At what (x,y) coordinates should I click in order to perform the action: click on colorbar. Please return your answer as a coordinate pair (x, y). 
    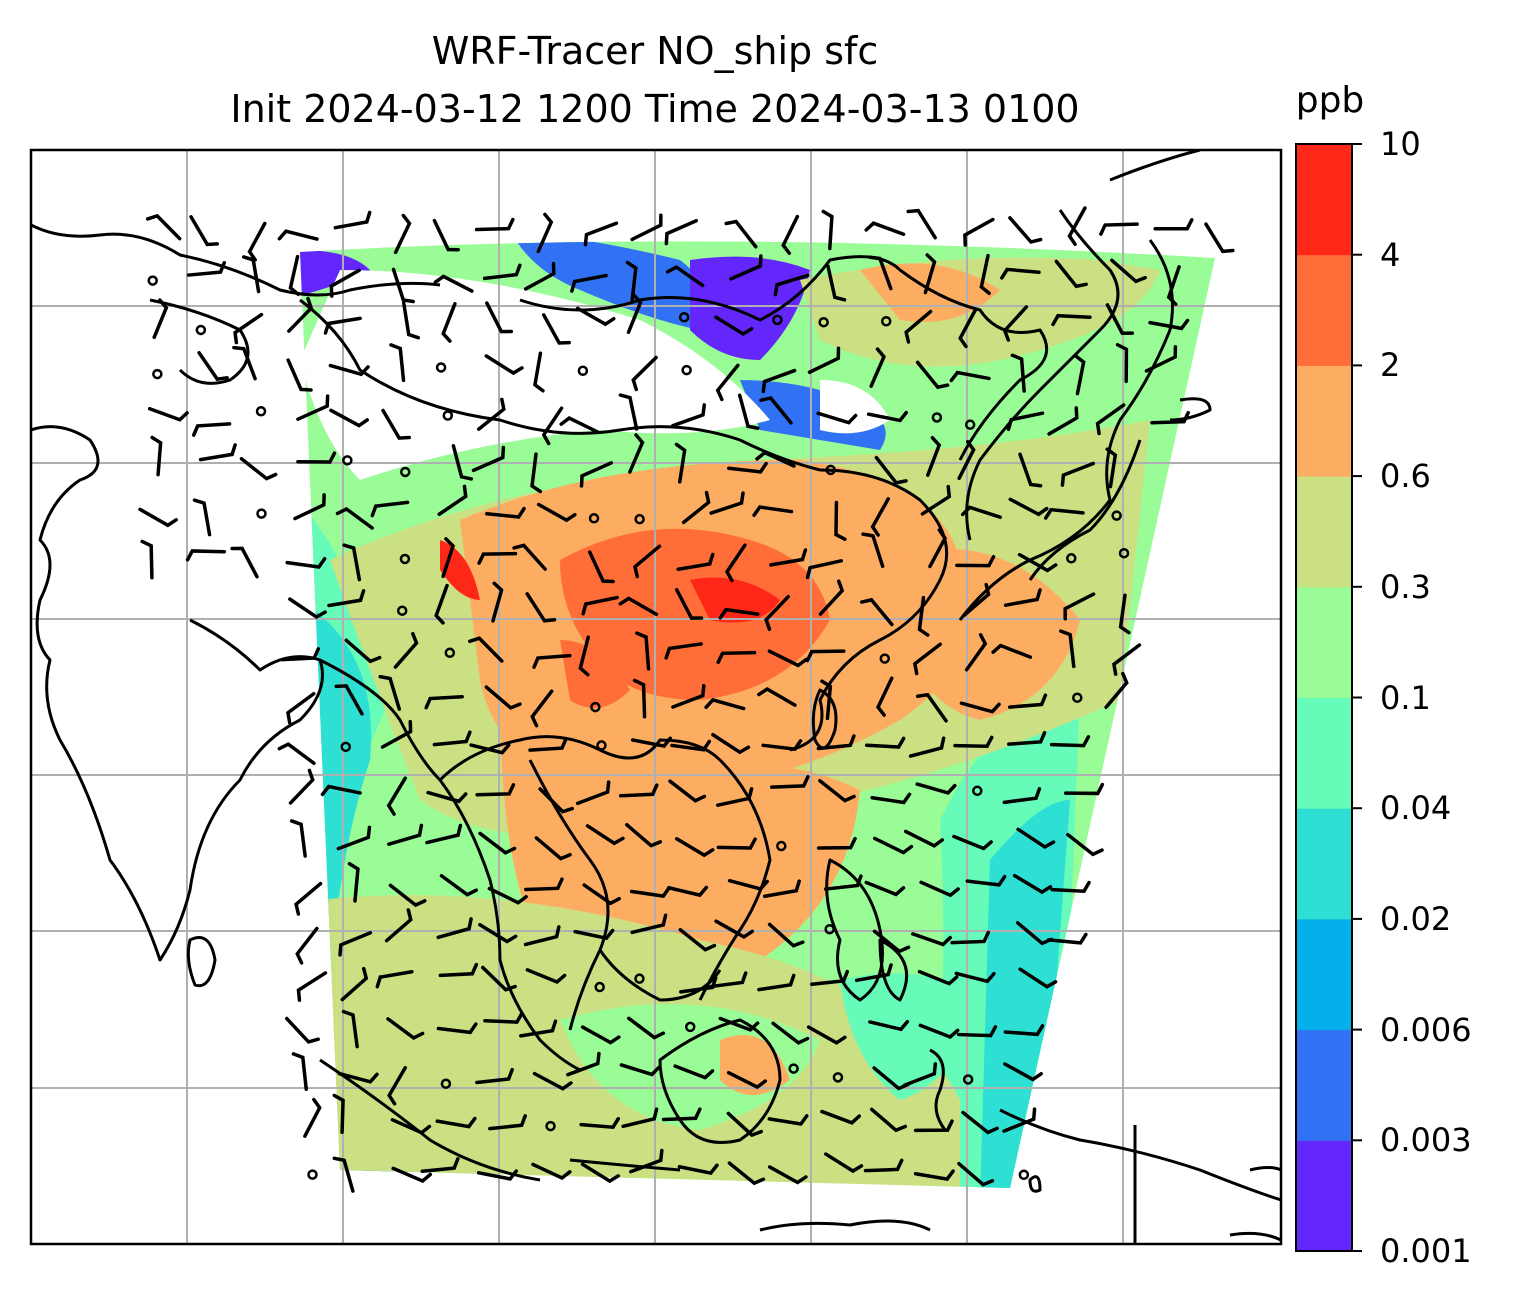
    Looking at the image, I should click on (1329, 697).